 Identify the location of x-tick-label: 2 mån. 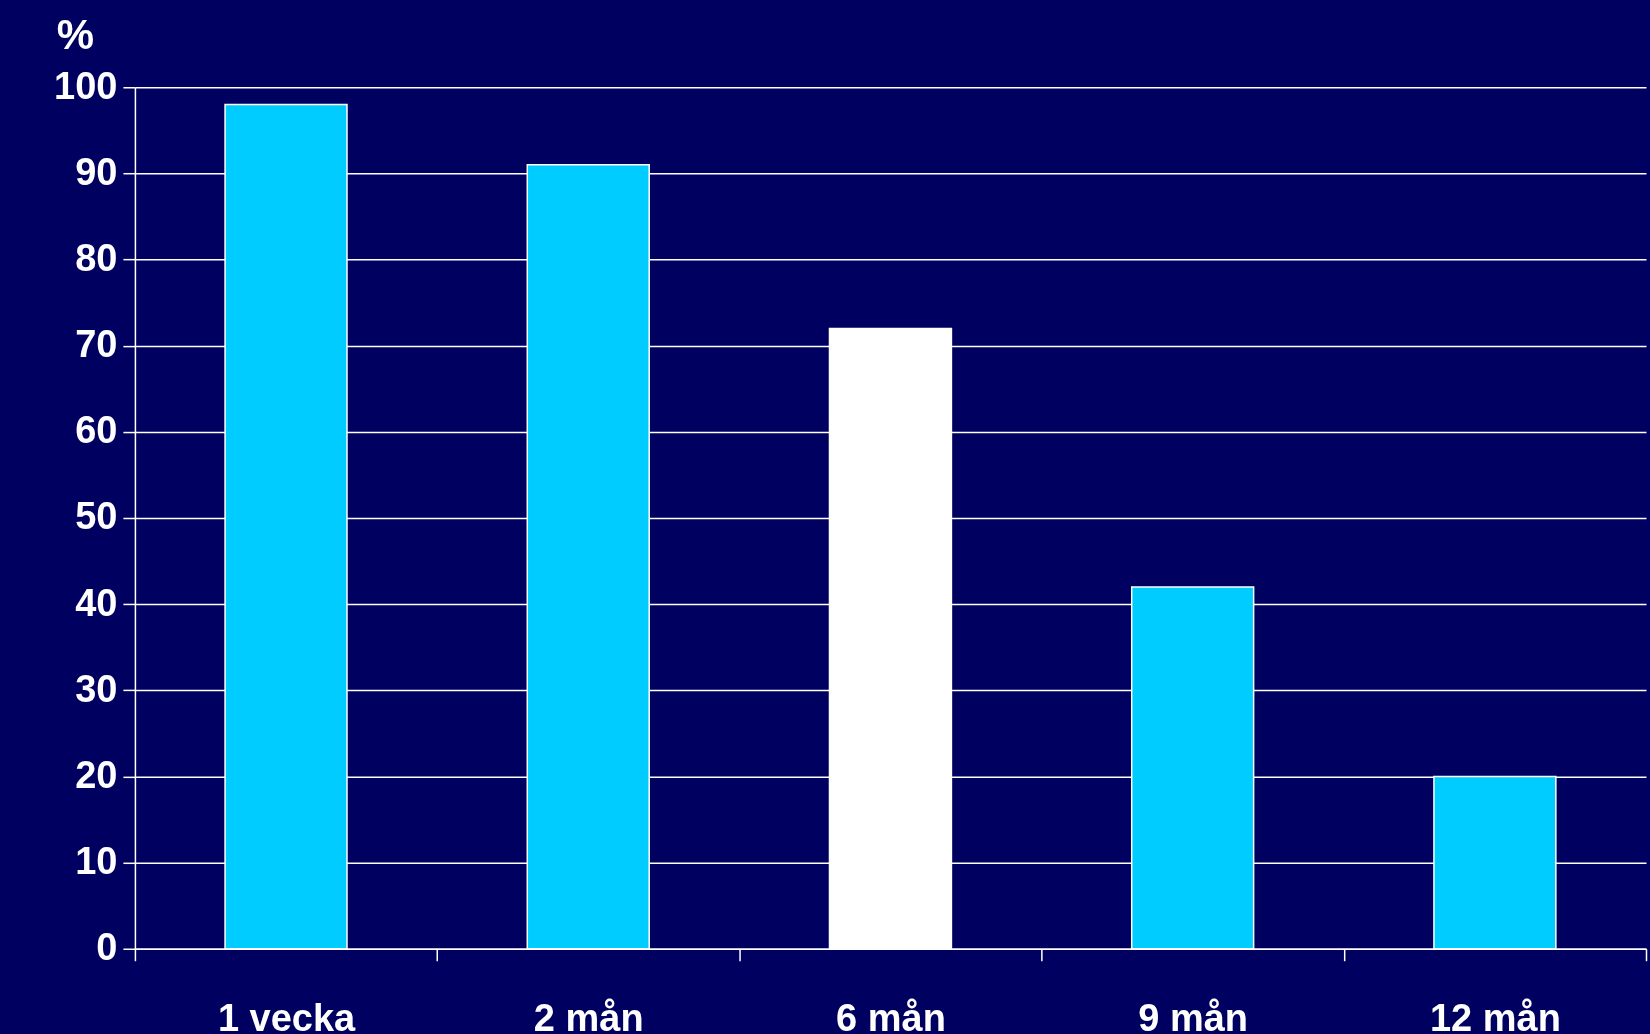
(588, 1015).